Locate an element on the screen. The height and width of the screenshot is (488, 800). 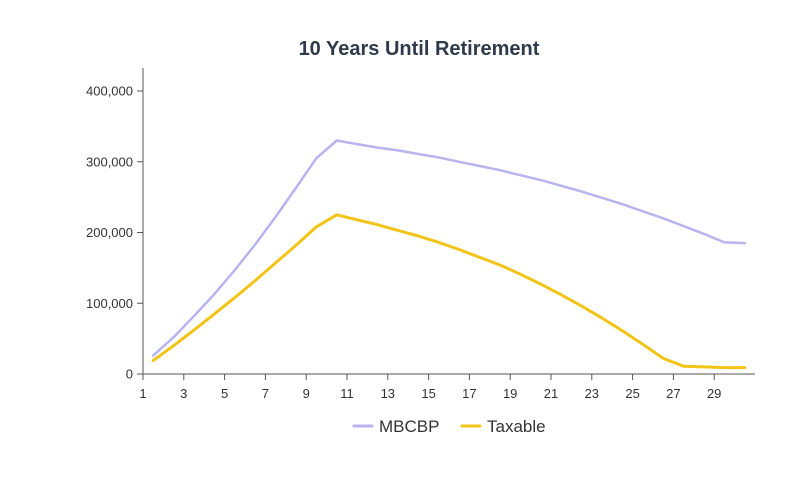
x-tick-label: 7 is located at coordinates (265, 393).